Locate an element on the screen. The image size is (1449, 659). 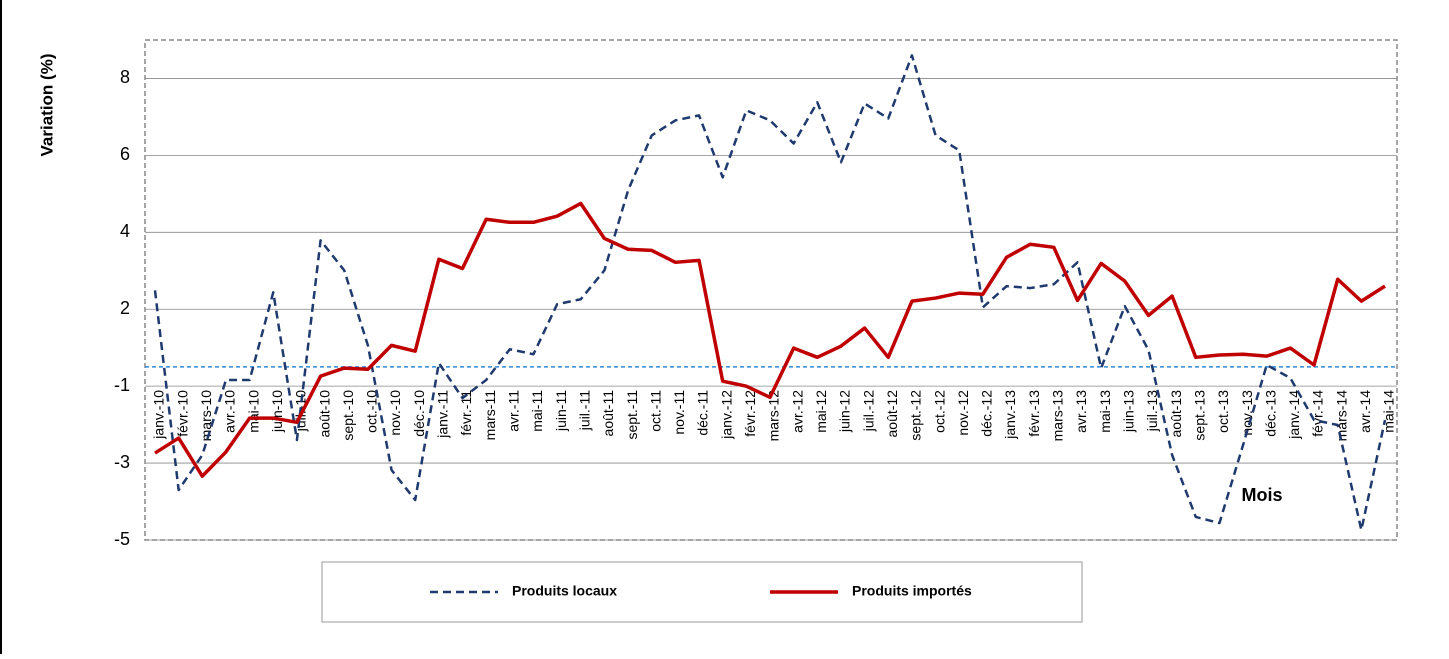
x-tick-label: août-11 is located at coordinates (608, 413).